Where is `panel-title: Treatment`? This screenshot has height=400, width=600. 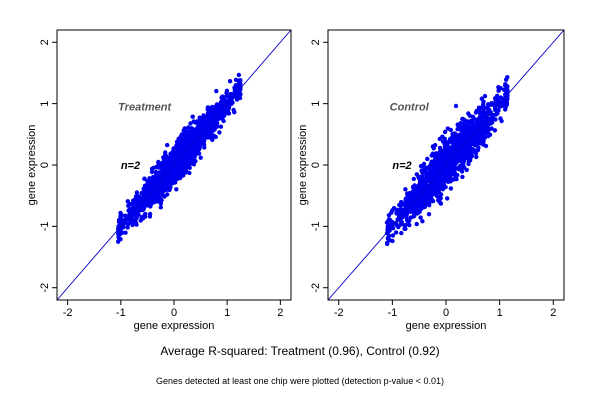 panel-title: Treatment is located at coordinates (145, 108).